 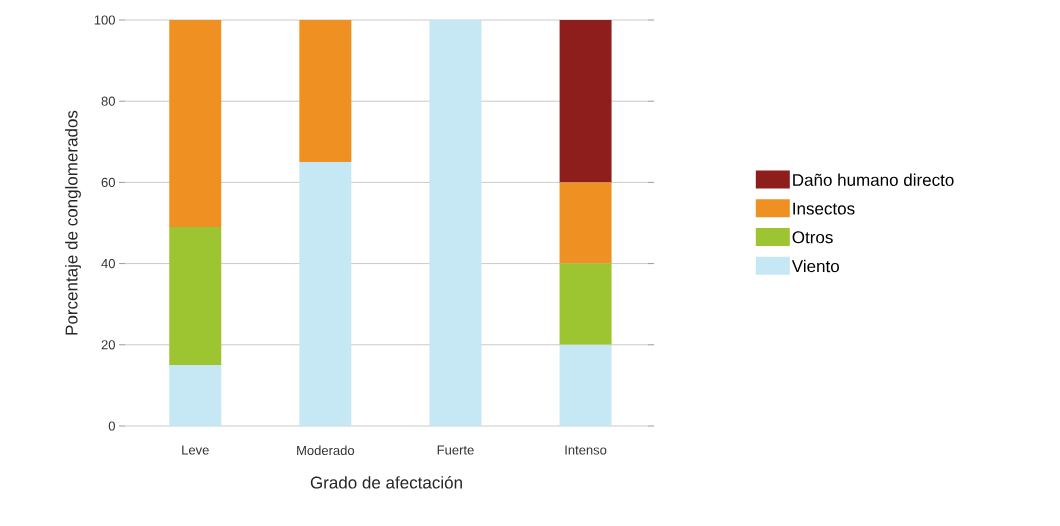 What do you see at coordinates (108, 345) in the screenshot?
I see `y-tick-label: 20` at bounding box center [108, 345].